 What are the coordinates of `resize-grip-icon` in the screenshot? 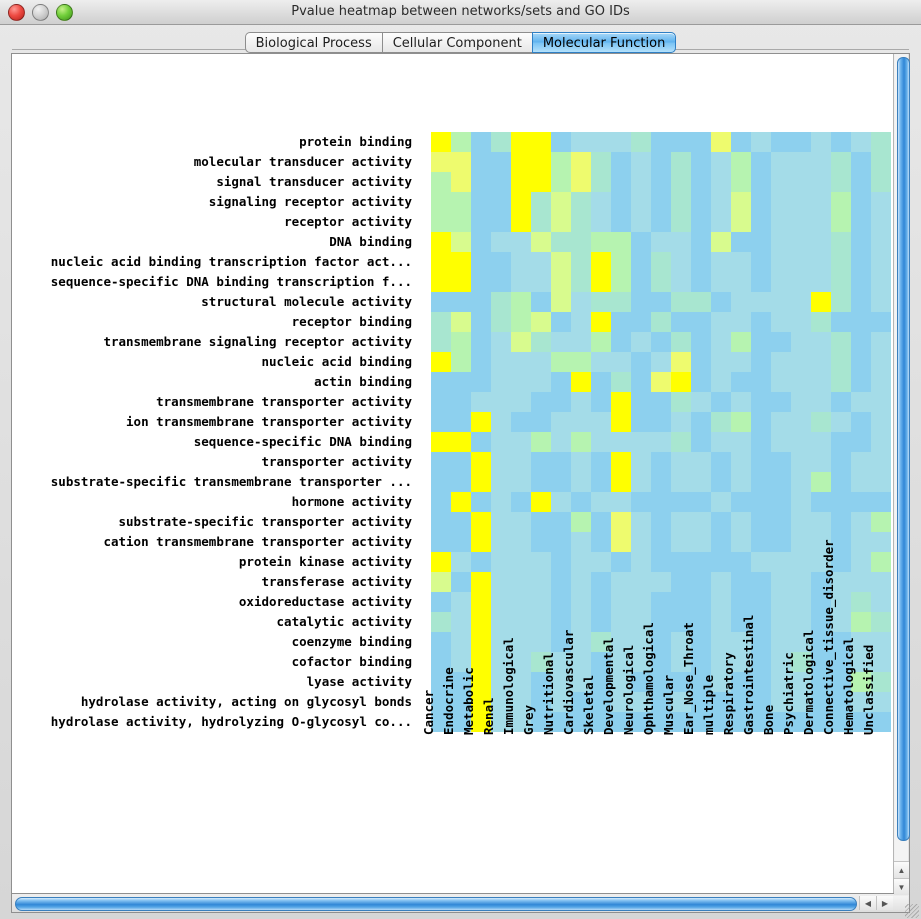 It's located at (912, 911).